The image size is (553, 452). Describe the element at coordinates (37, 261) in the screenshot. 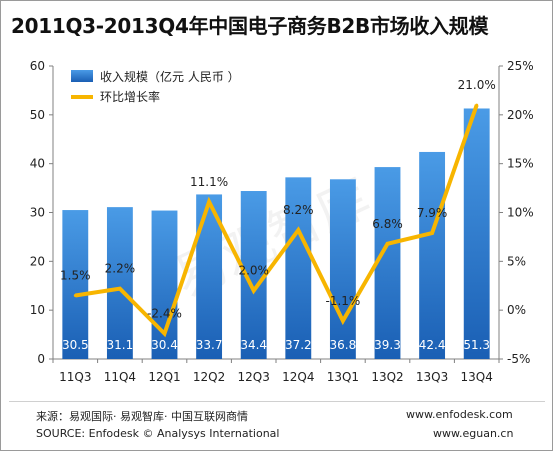

I see `y-left-tick-label: 20` at that location.